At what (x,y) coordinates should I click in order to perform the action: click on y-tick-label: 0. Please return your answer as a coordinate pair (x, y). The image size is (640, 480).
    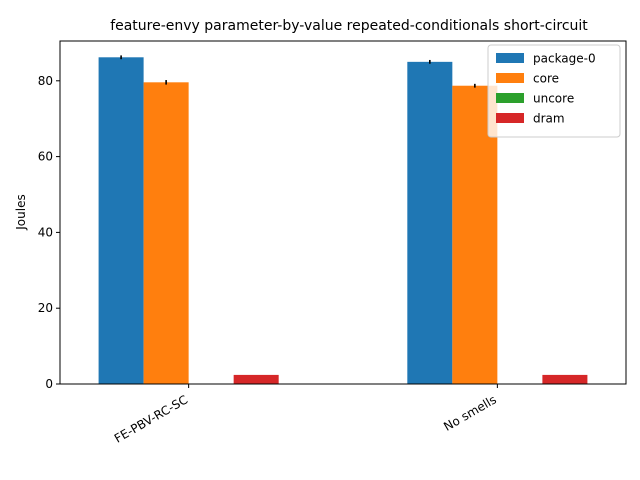
    Looking at the image, I should click on (49, 384).